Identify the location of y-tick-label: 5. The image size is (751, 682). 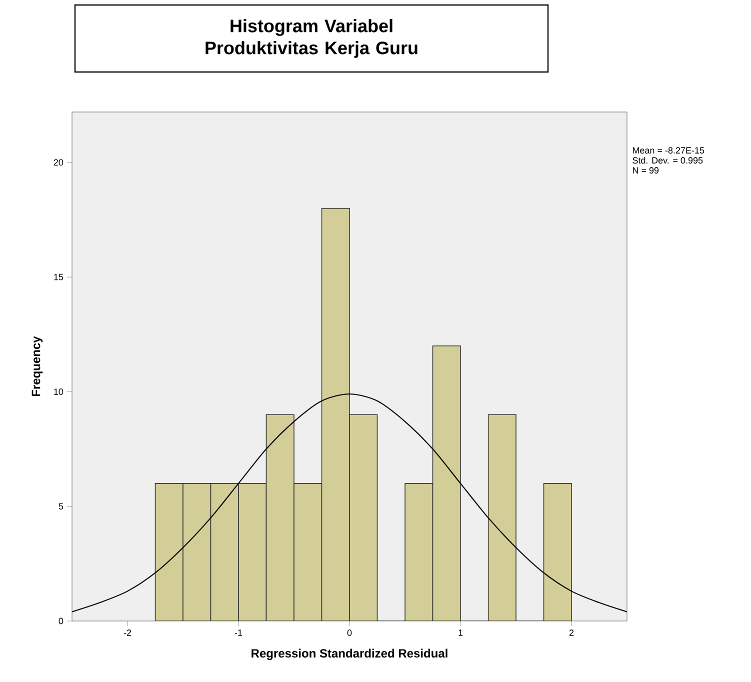
(61, 506).